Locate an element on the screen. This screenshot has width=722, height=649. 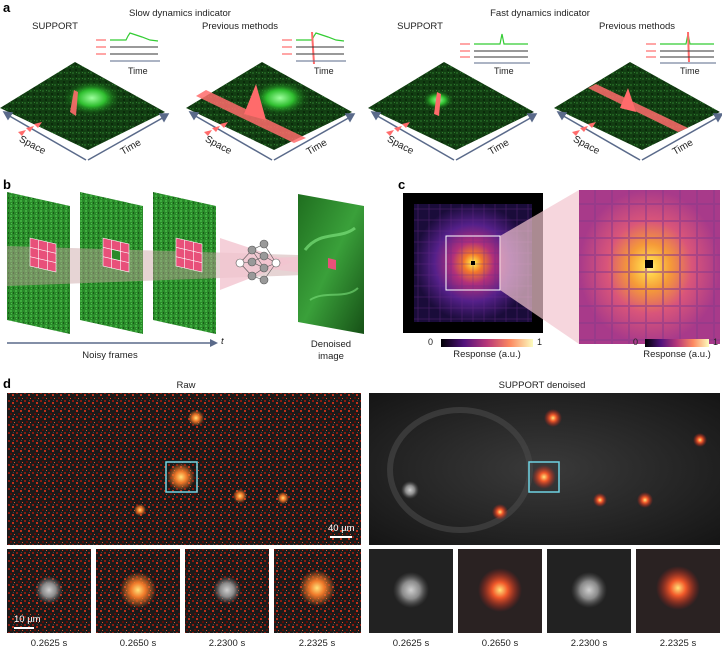
colorbar-2-min: 0 is located at coordinates (636, 342).